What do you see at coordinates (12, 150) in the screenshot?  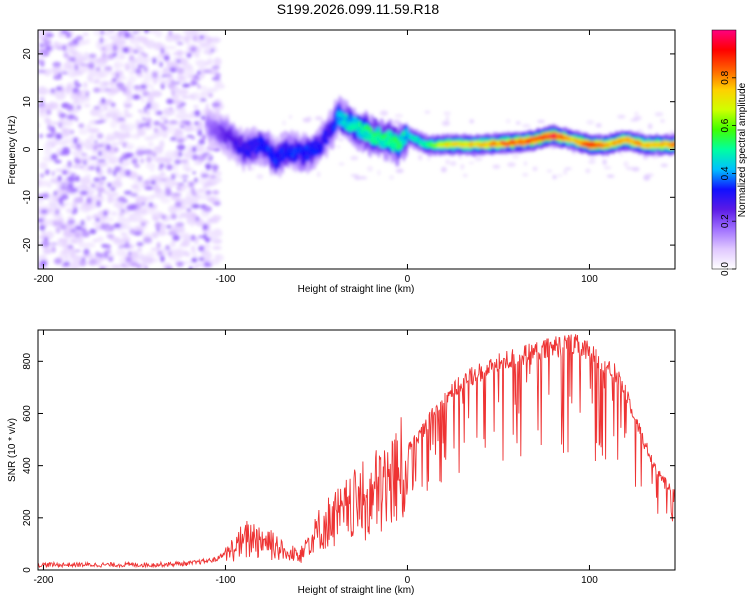 I see `spectrogram-y-label: Frequency (Hz)` at bounding box center [12, 150].